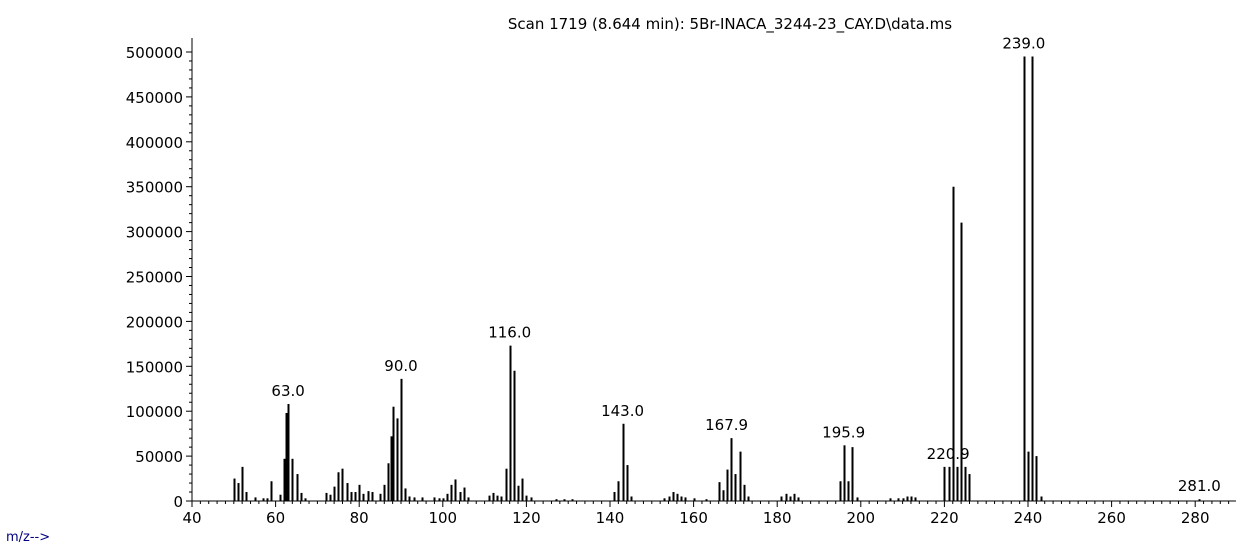  What do you see at coordinates (622, 411) in the screenshot?
I see `peak-label: 143.0` at bounding box center [622, 411].